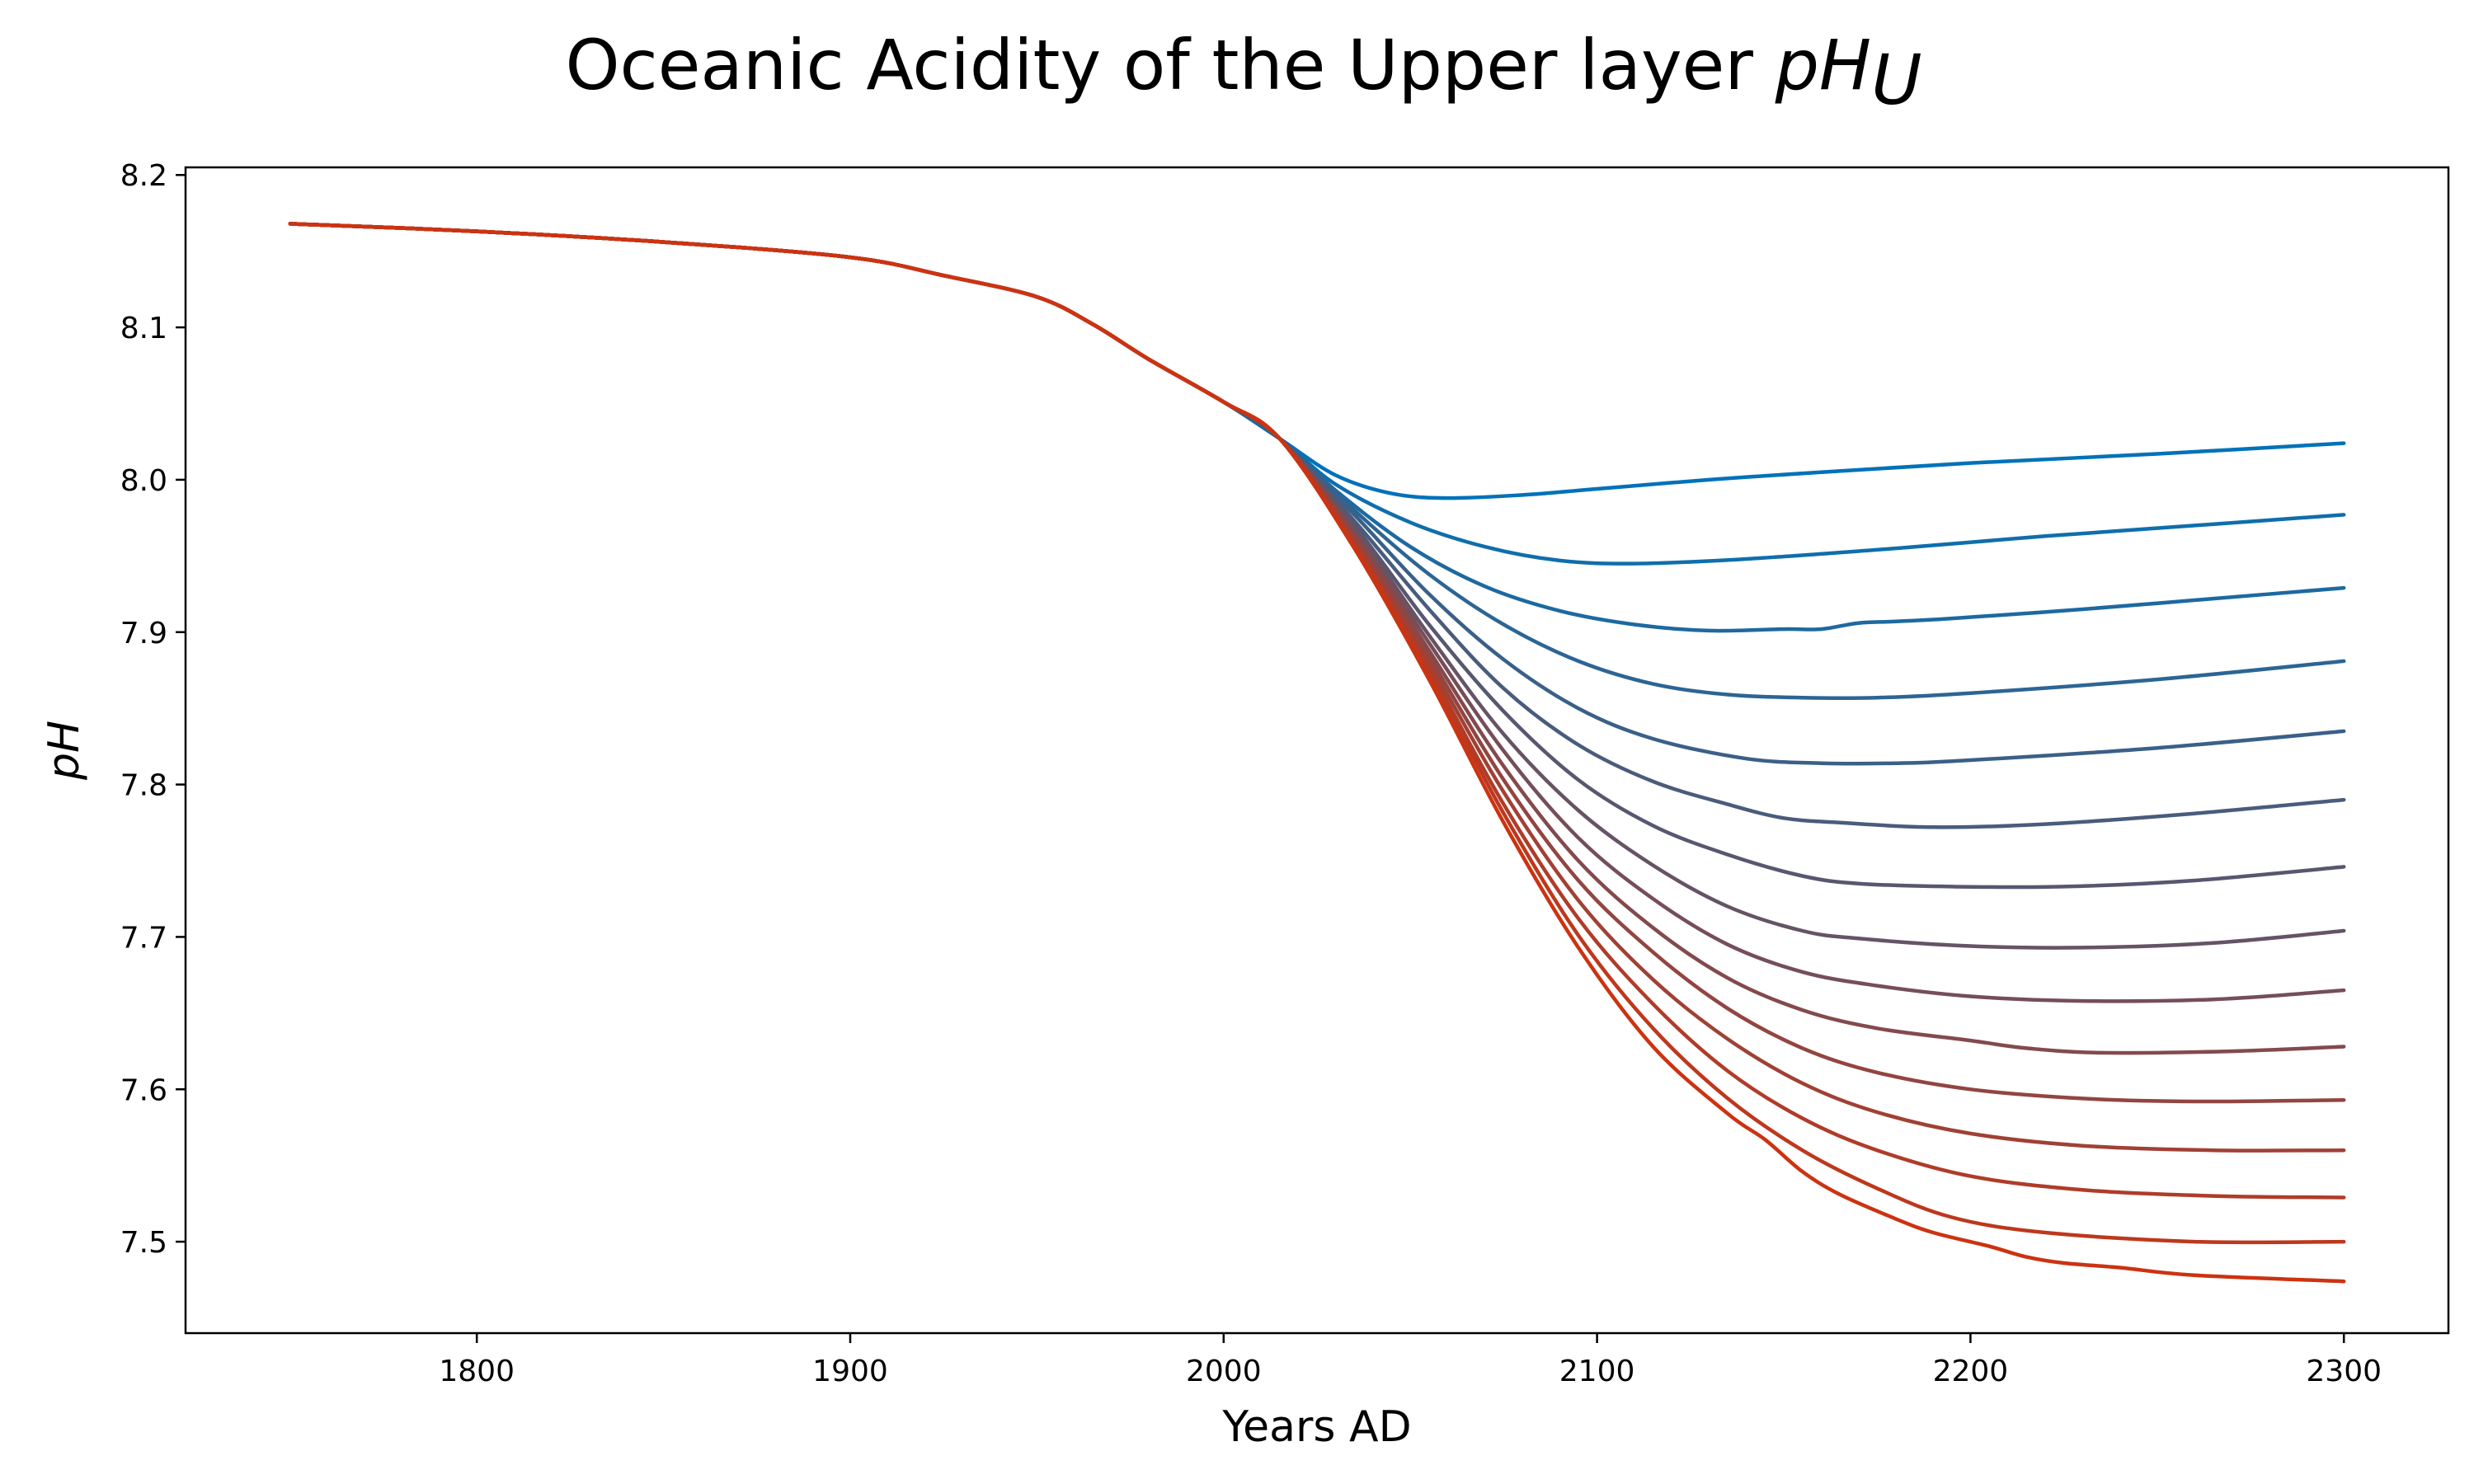 The height and width of the screenshot is (1484, 2474). I want to click on y-axis-label: pH, so click(64, 751).